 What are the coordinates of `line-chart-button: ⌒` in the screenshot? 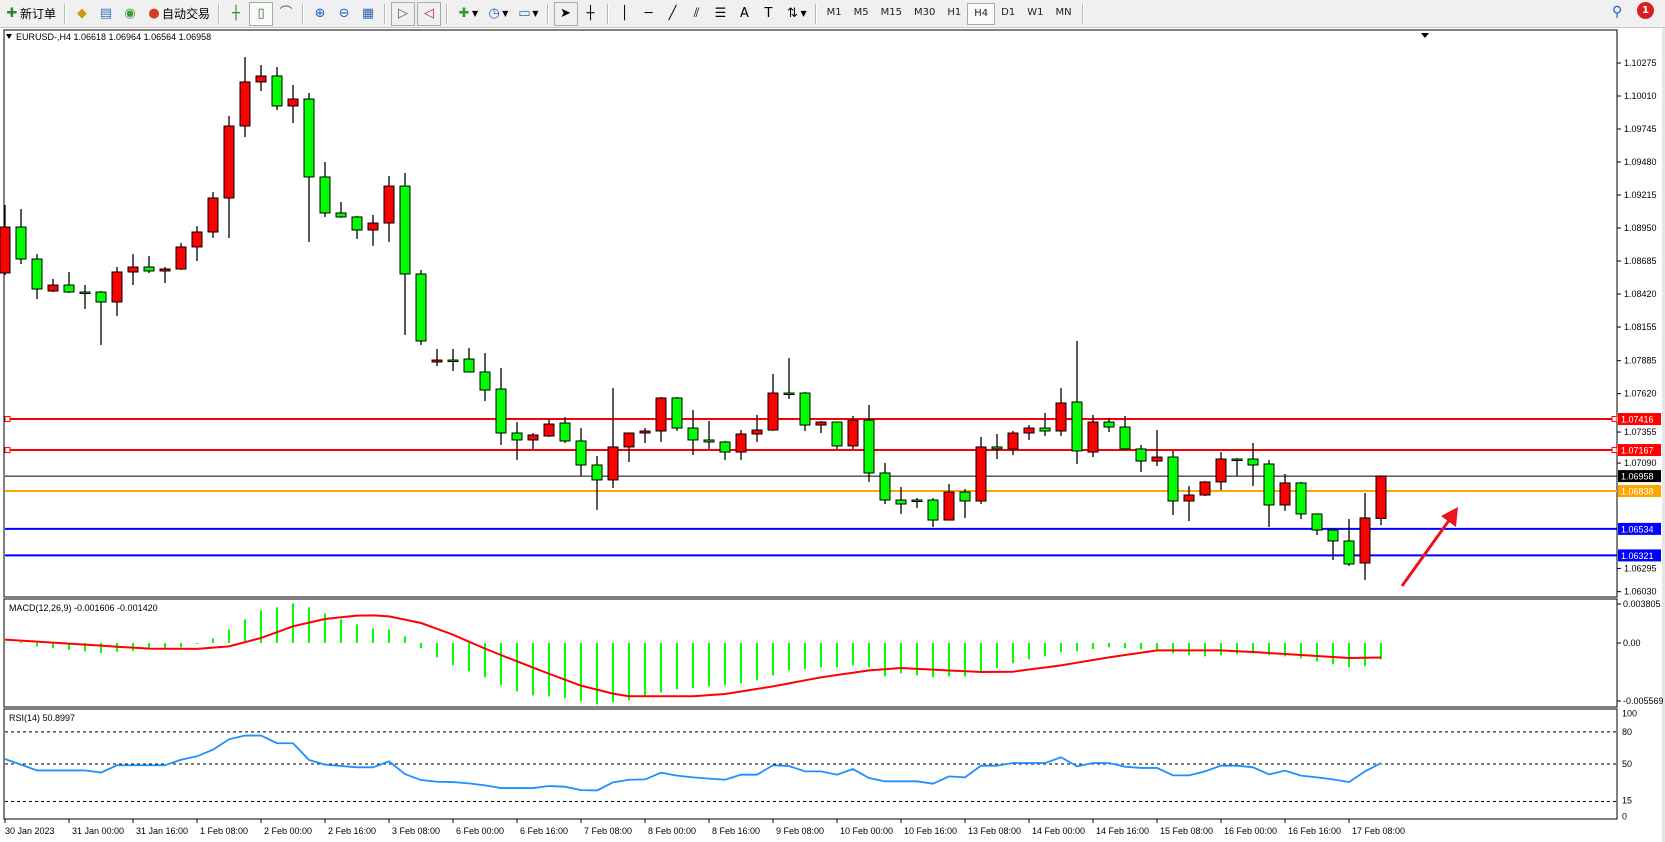 It's located at (286, 14).